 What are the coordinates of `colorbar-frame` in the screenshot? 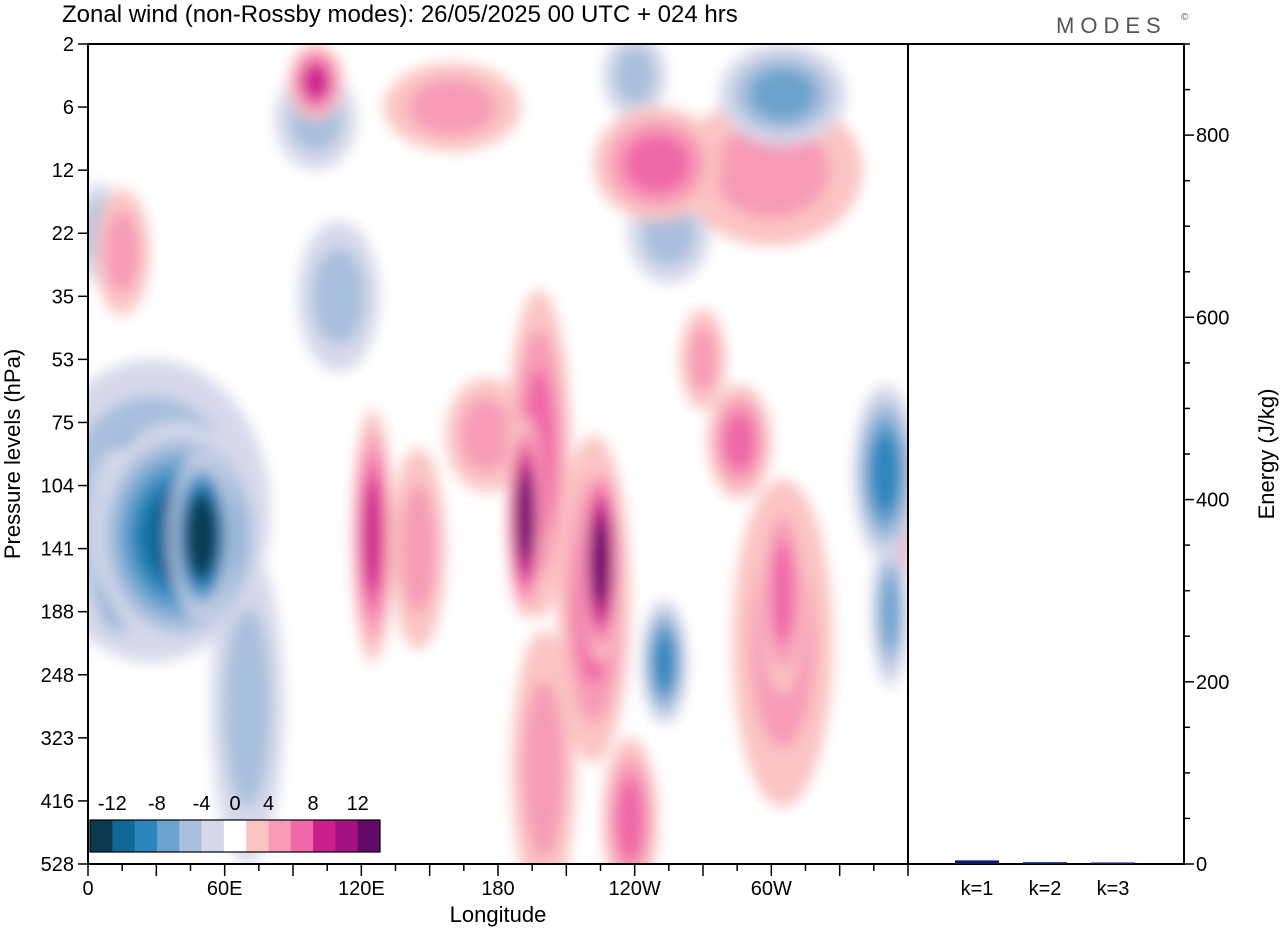 It's located at (235, 836).